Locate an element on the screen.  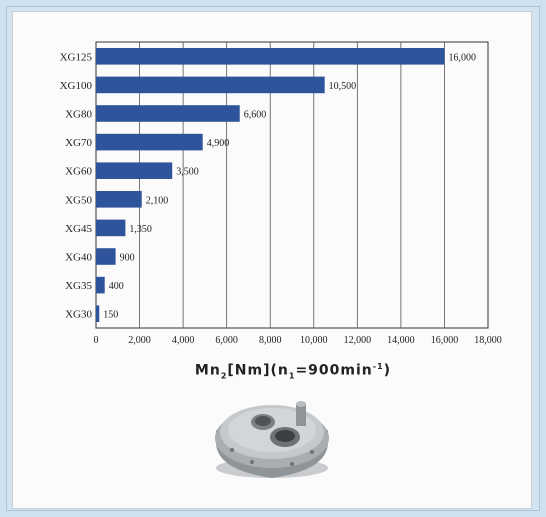
data-label: 3,500 is located at coordinates (187, 172).